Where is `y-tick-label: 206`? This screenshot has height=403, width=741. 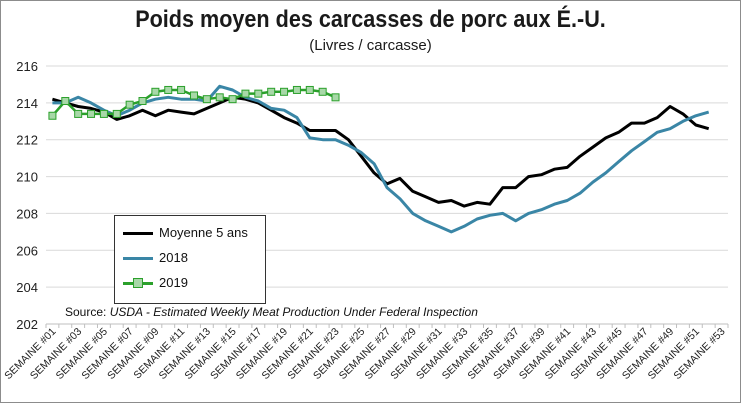
y-tick-label: 206 is located at coordinates (27, 250).